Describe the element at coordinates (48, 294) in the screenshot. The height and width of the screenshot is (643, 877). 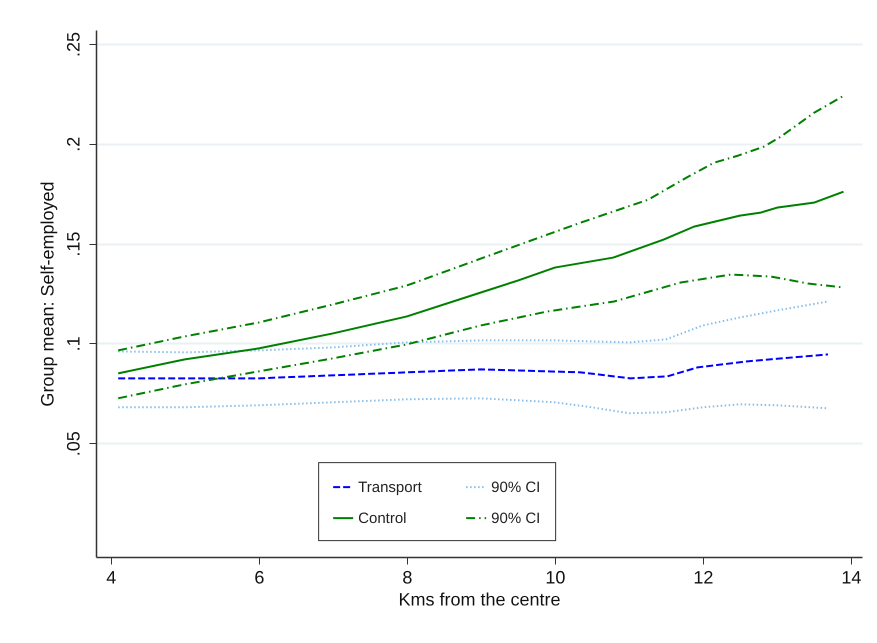
I see `y-axis-title: Group mean: Self-employed` at that location.